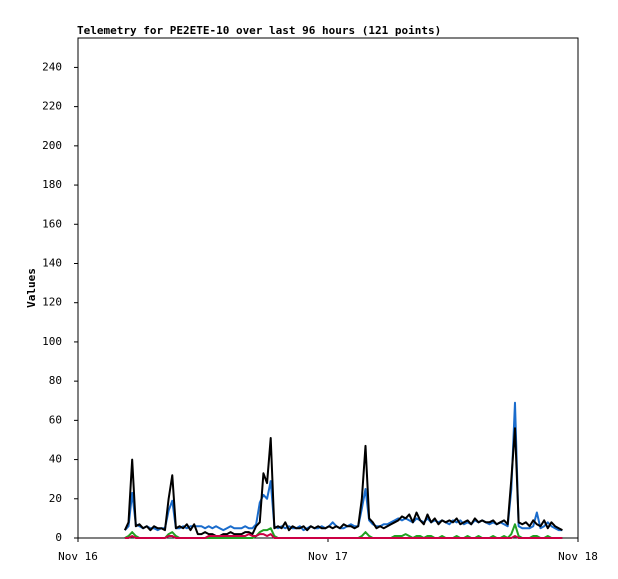  What do you see at coordinates (52, 262) in the screenshot?
I see `y-tick-label: 140` at bounding box center [52, 262].